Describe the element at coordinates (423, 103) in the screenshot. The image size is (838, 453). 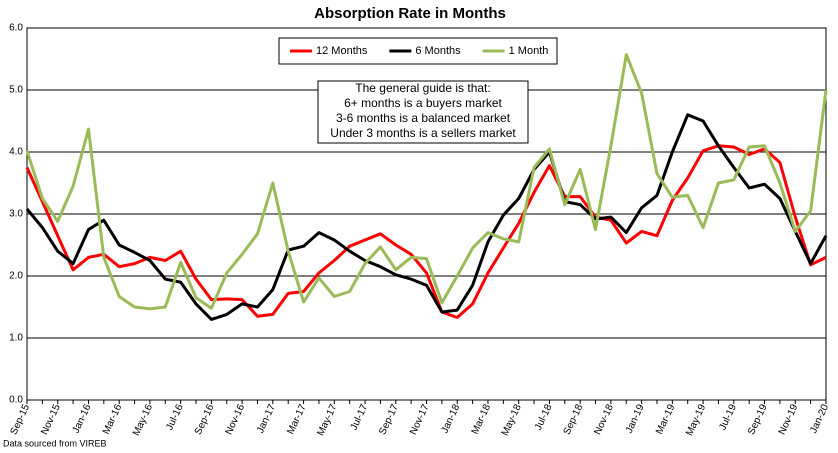
I see `annotation-text: 6+ months is a buyers market` at that location.